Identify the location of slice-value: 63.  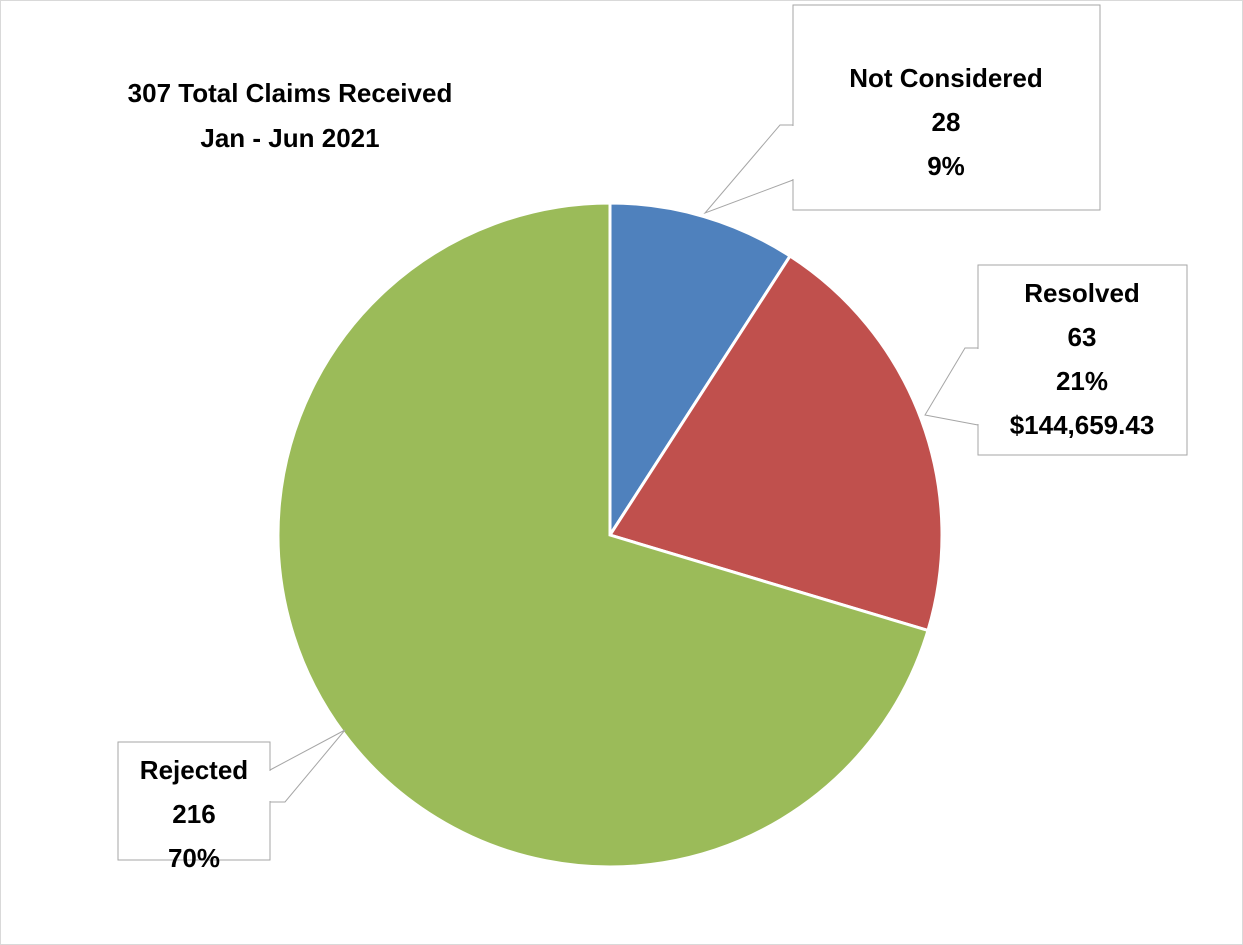
(1082, 337).